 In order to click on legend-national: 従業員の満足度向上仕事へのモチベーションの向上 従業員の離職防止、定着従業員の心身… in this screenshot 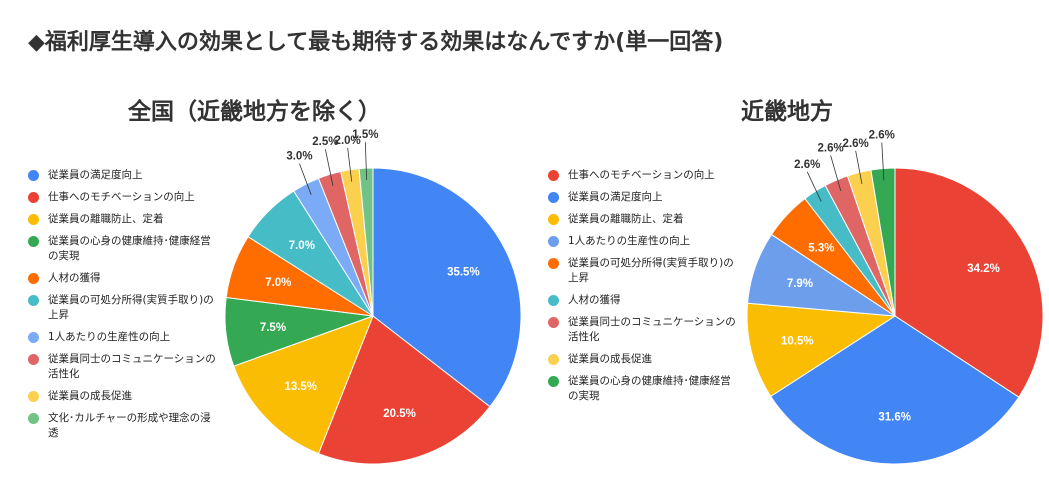, I will do `click(123, 308)`.